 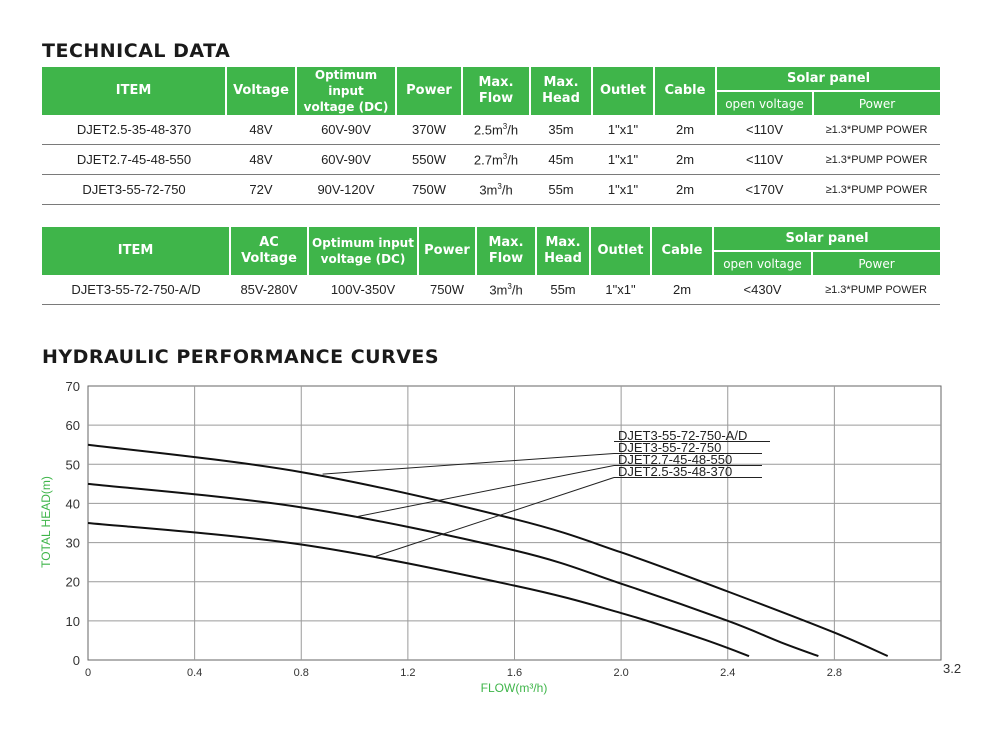 I want to click on cell-item: DJET3-55-72-750, so click(x=134, y=189).